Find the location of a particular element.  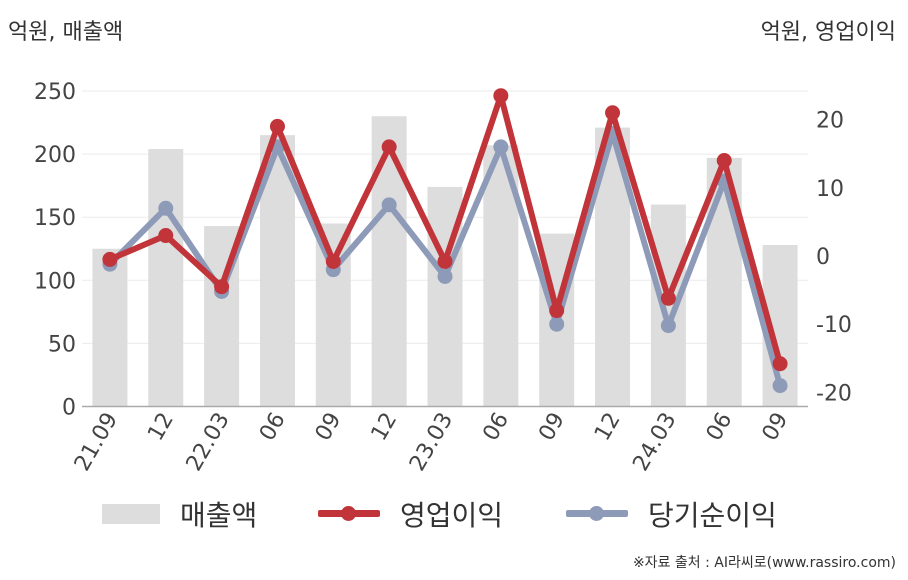

right-axis-tick-label: 10 is located at coordinates (830, 189).